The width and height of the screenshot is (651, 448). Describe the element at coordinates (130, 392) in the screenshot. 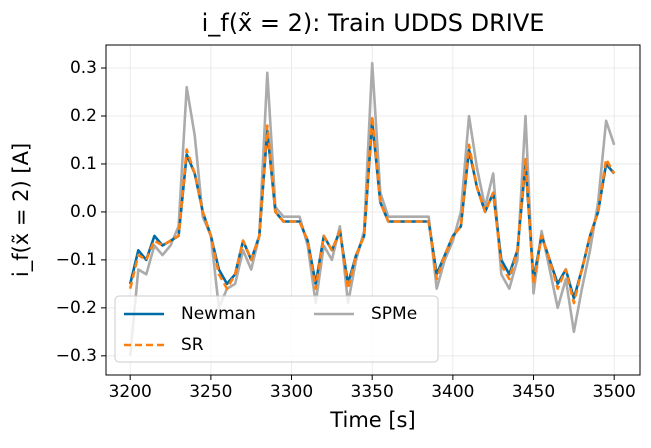

I see `x-tick-label: 3200` at that location.